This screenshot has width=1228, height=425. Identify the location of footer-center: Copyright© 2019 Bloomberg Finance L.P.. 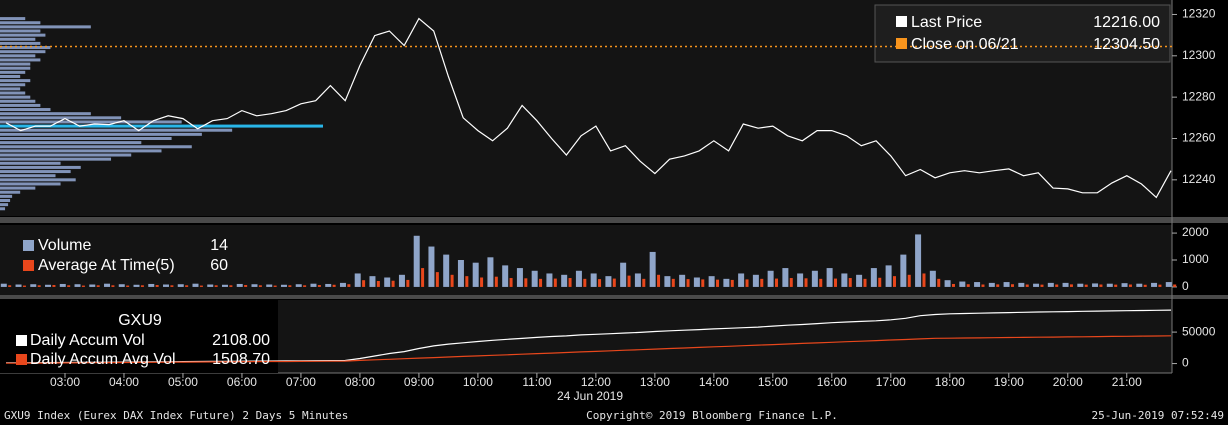
(712, 415).